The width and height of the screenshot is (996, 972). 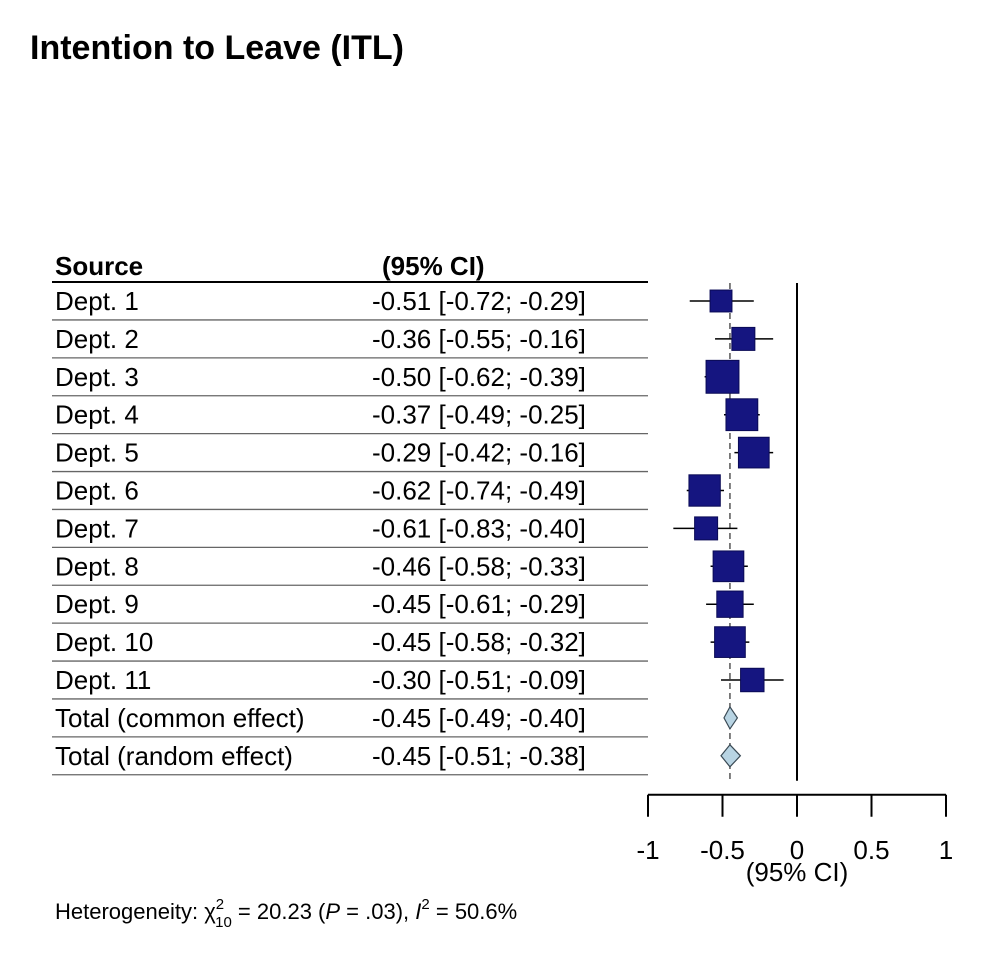 I want to click on het-p-symbol: P, so click(x=332, y=911).